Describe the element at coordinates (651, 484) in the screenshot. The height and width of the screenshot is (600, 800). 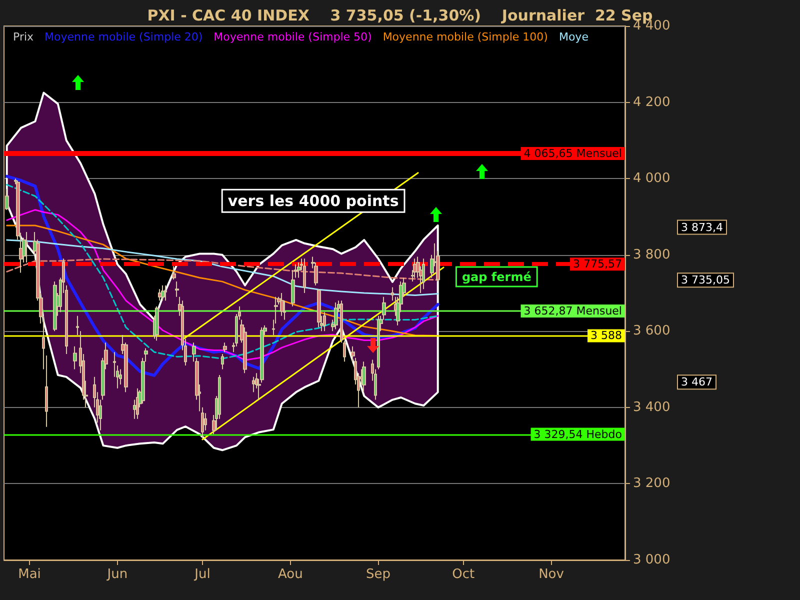
I see `y-tick-label: 3 200` at that location.